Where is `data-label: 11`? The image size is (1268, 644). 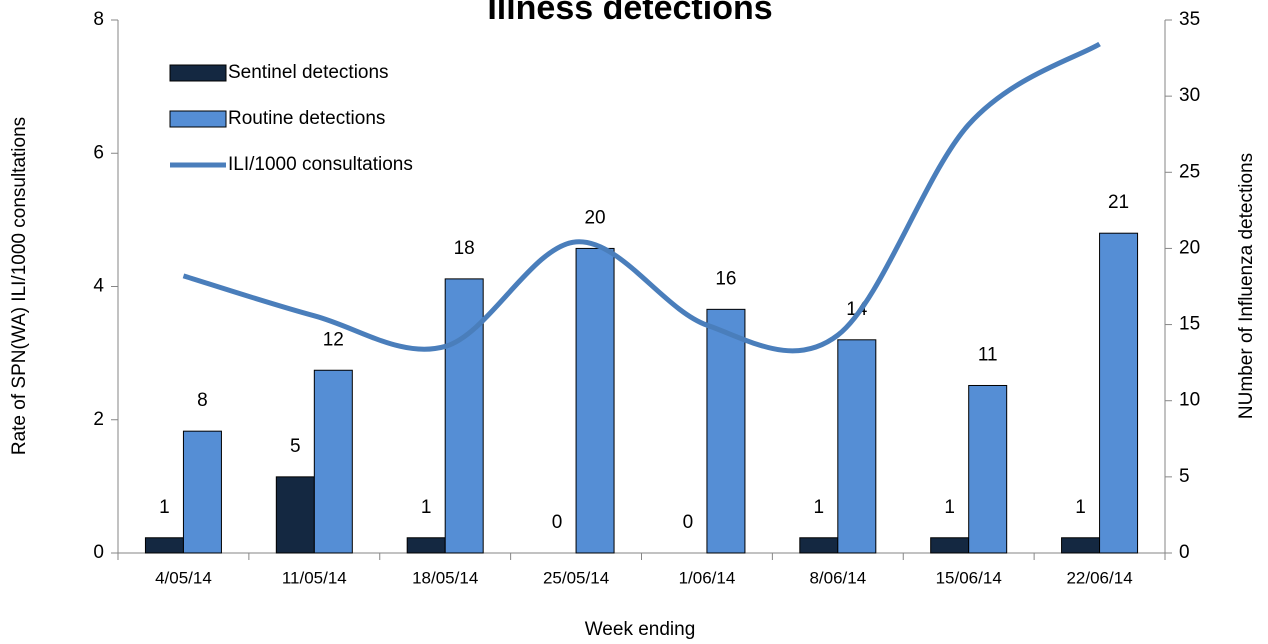
data-label: 11 is located at coordinates (988, 355).